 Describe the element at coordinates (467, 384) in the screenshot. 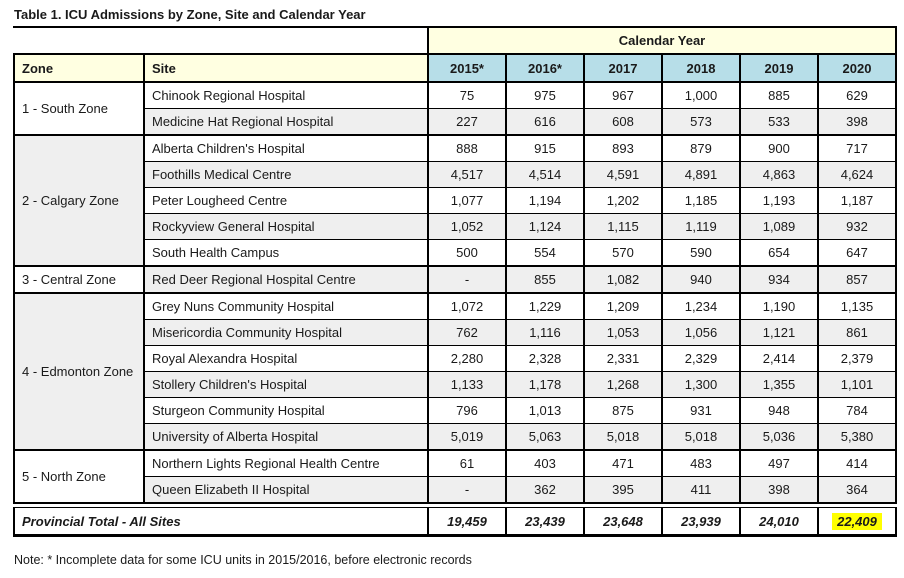

I see `value-cell: 1,133` at that location.